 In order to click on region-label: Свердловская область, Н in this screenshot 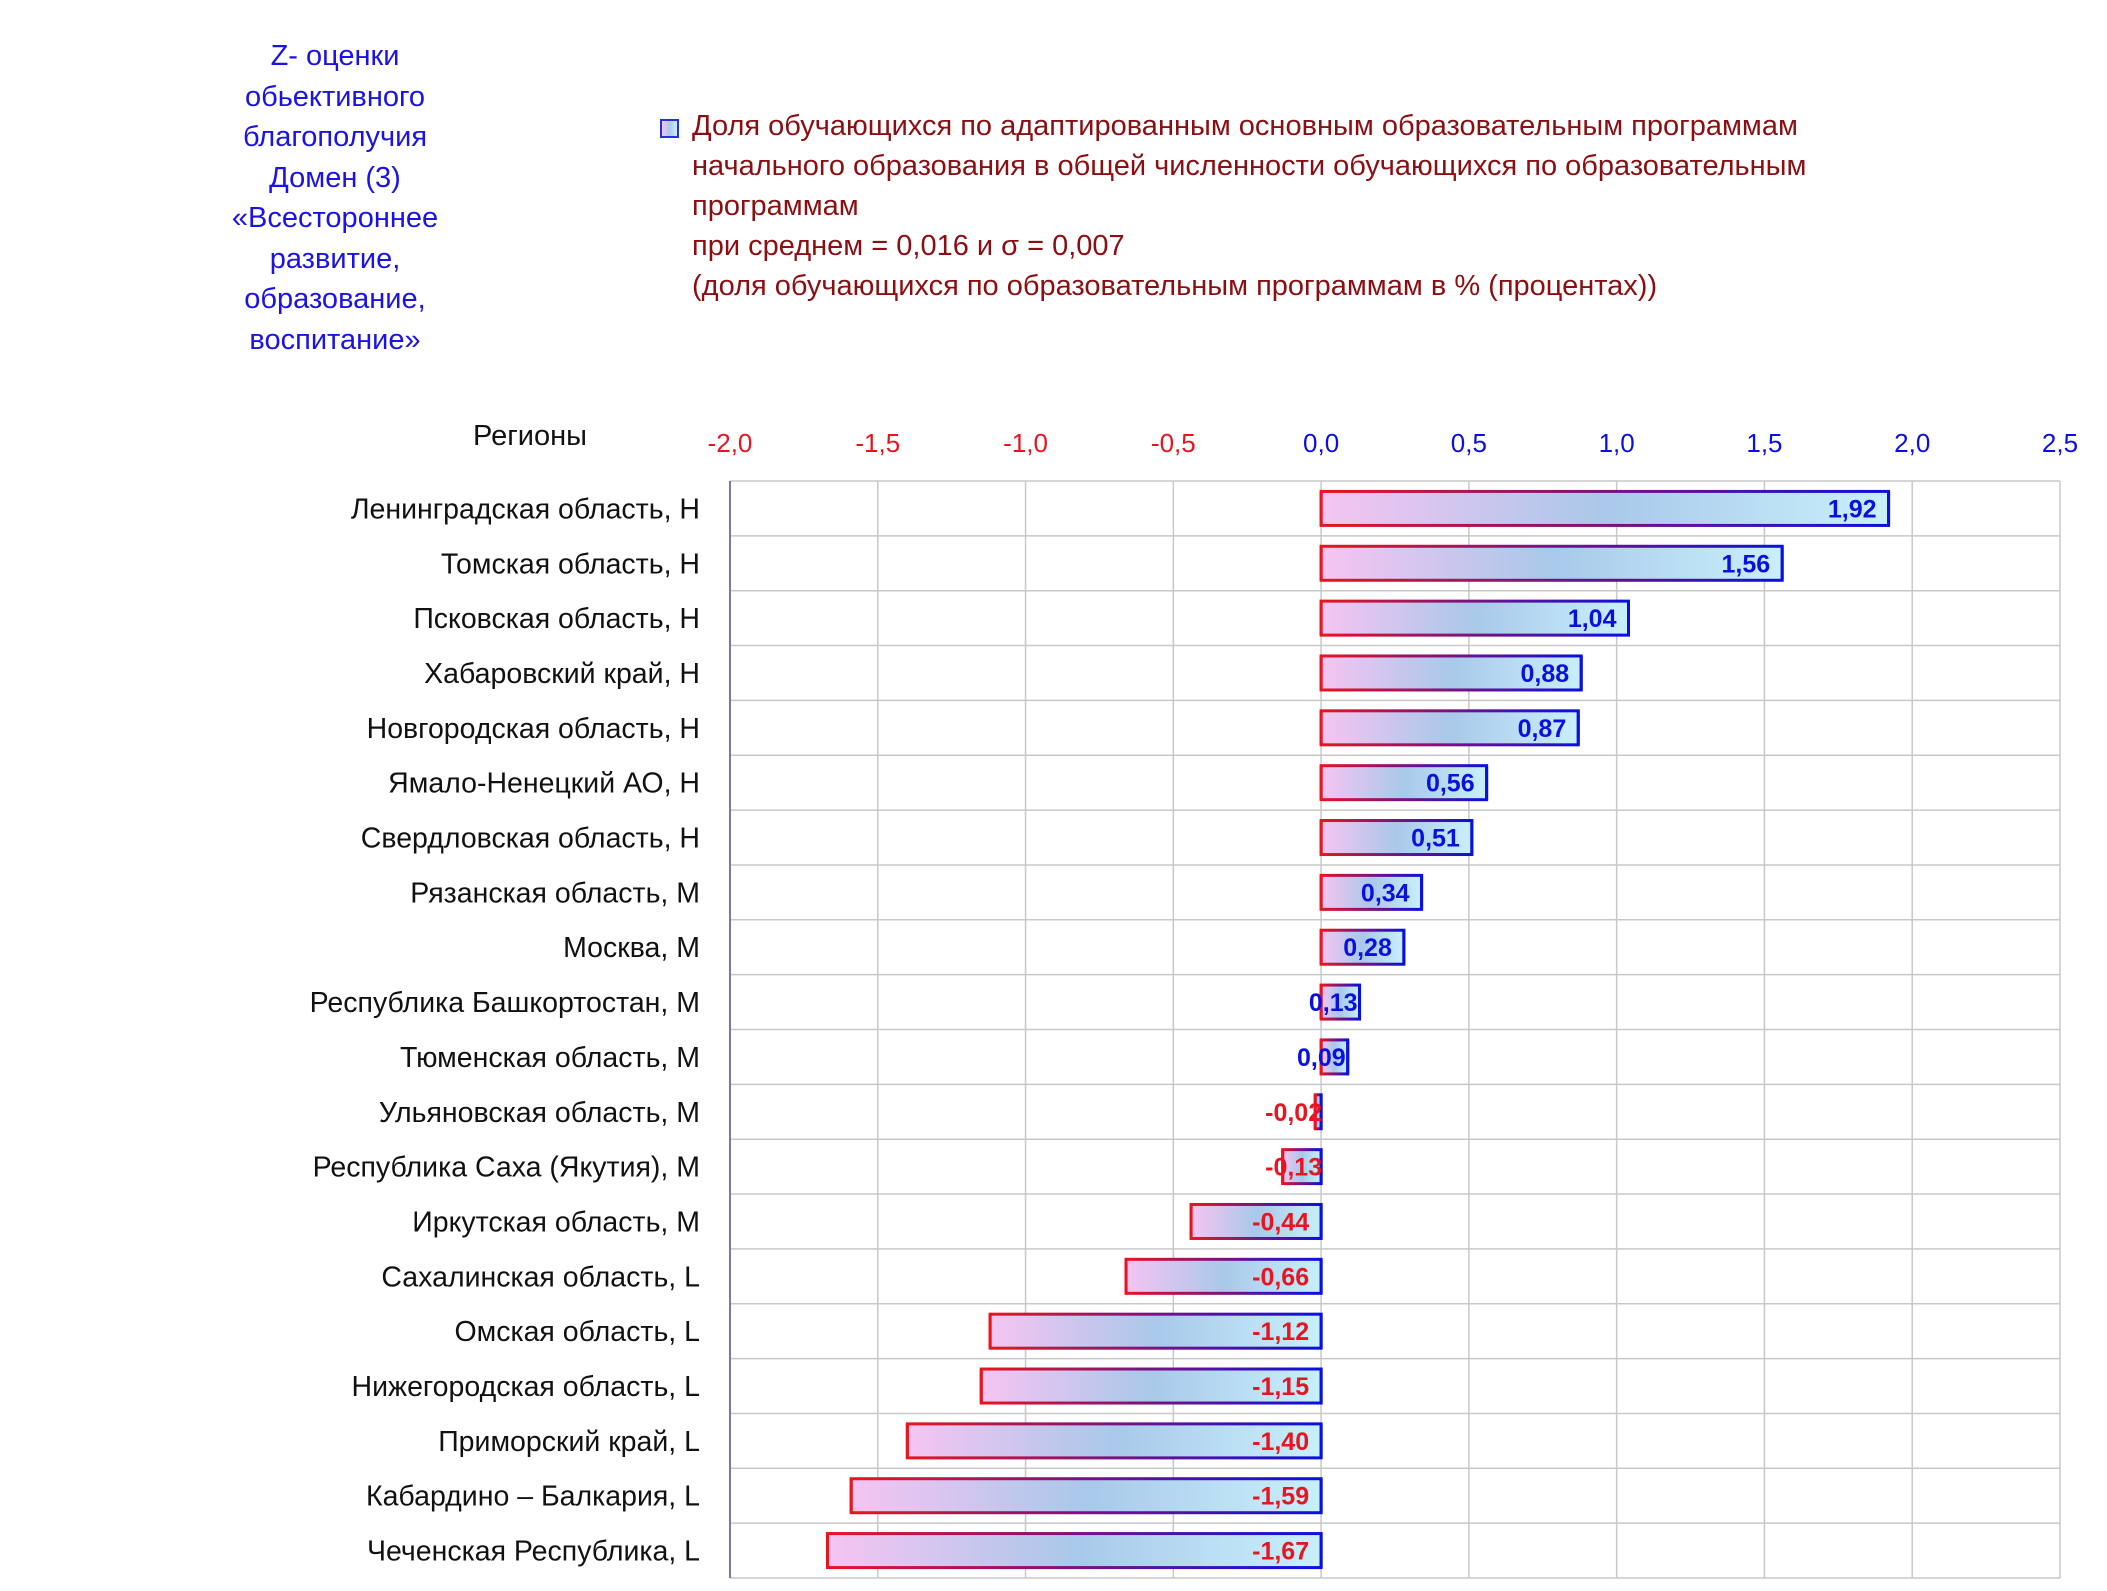, I will do `click(530, 839)`.